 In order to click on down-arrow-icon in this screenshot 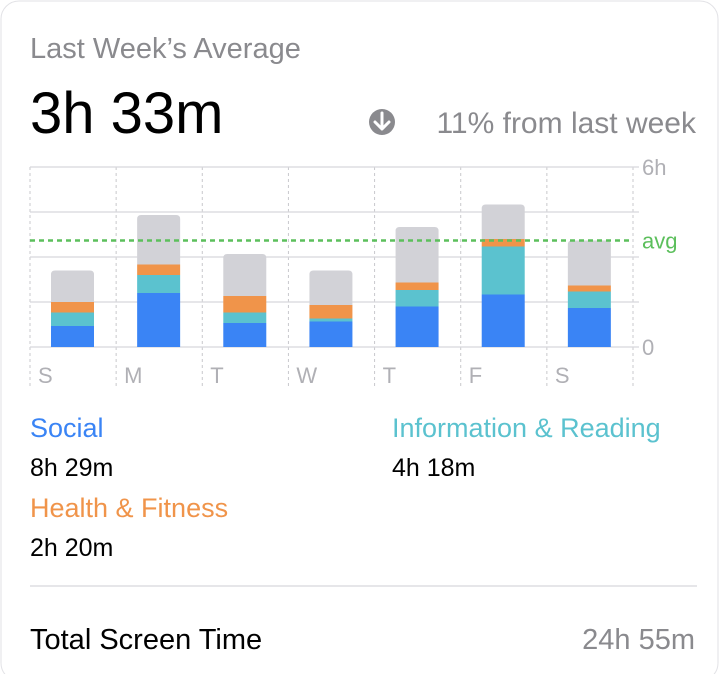, I will do `click(382, 122)`.